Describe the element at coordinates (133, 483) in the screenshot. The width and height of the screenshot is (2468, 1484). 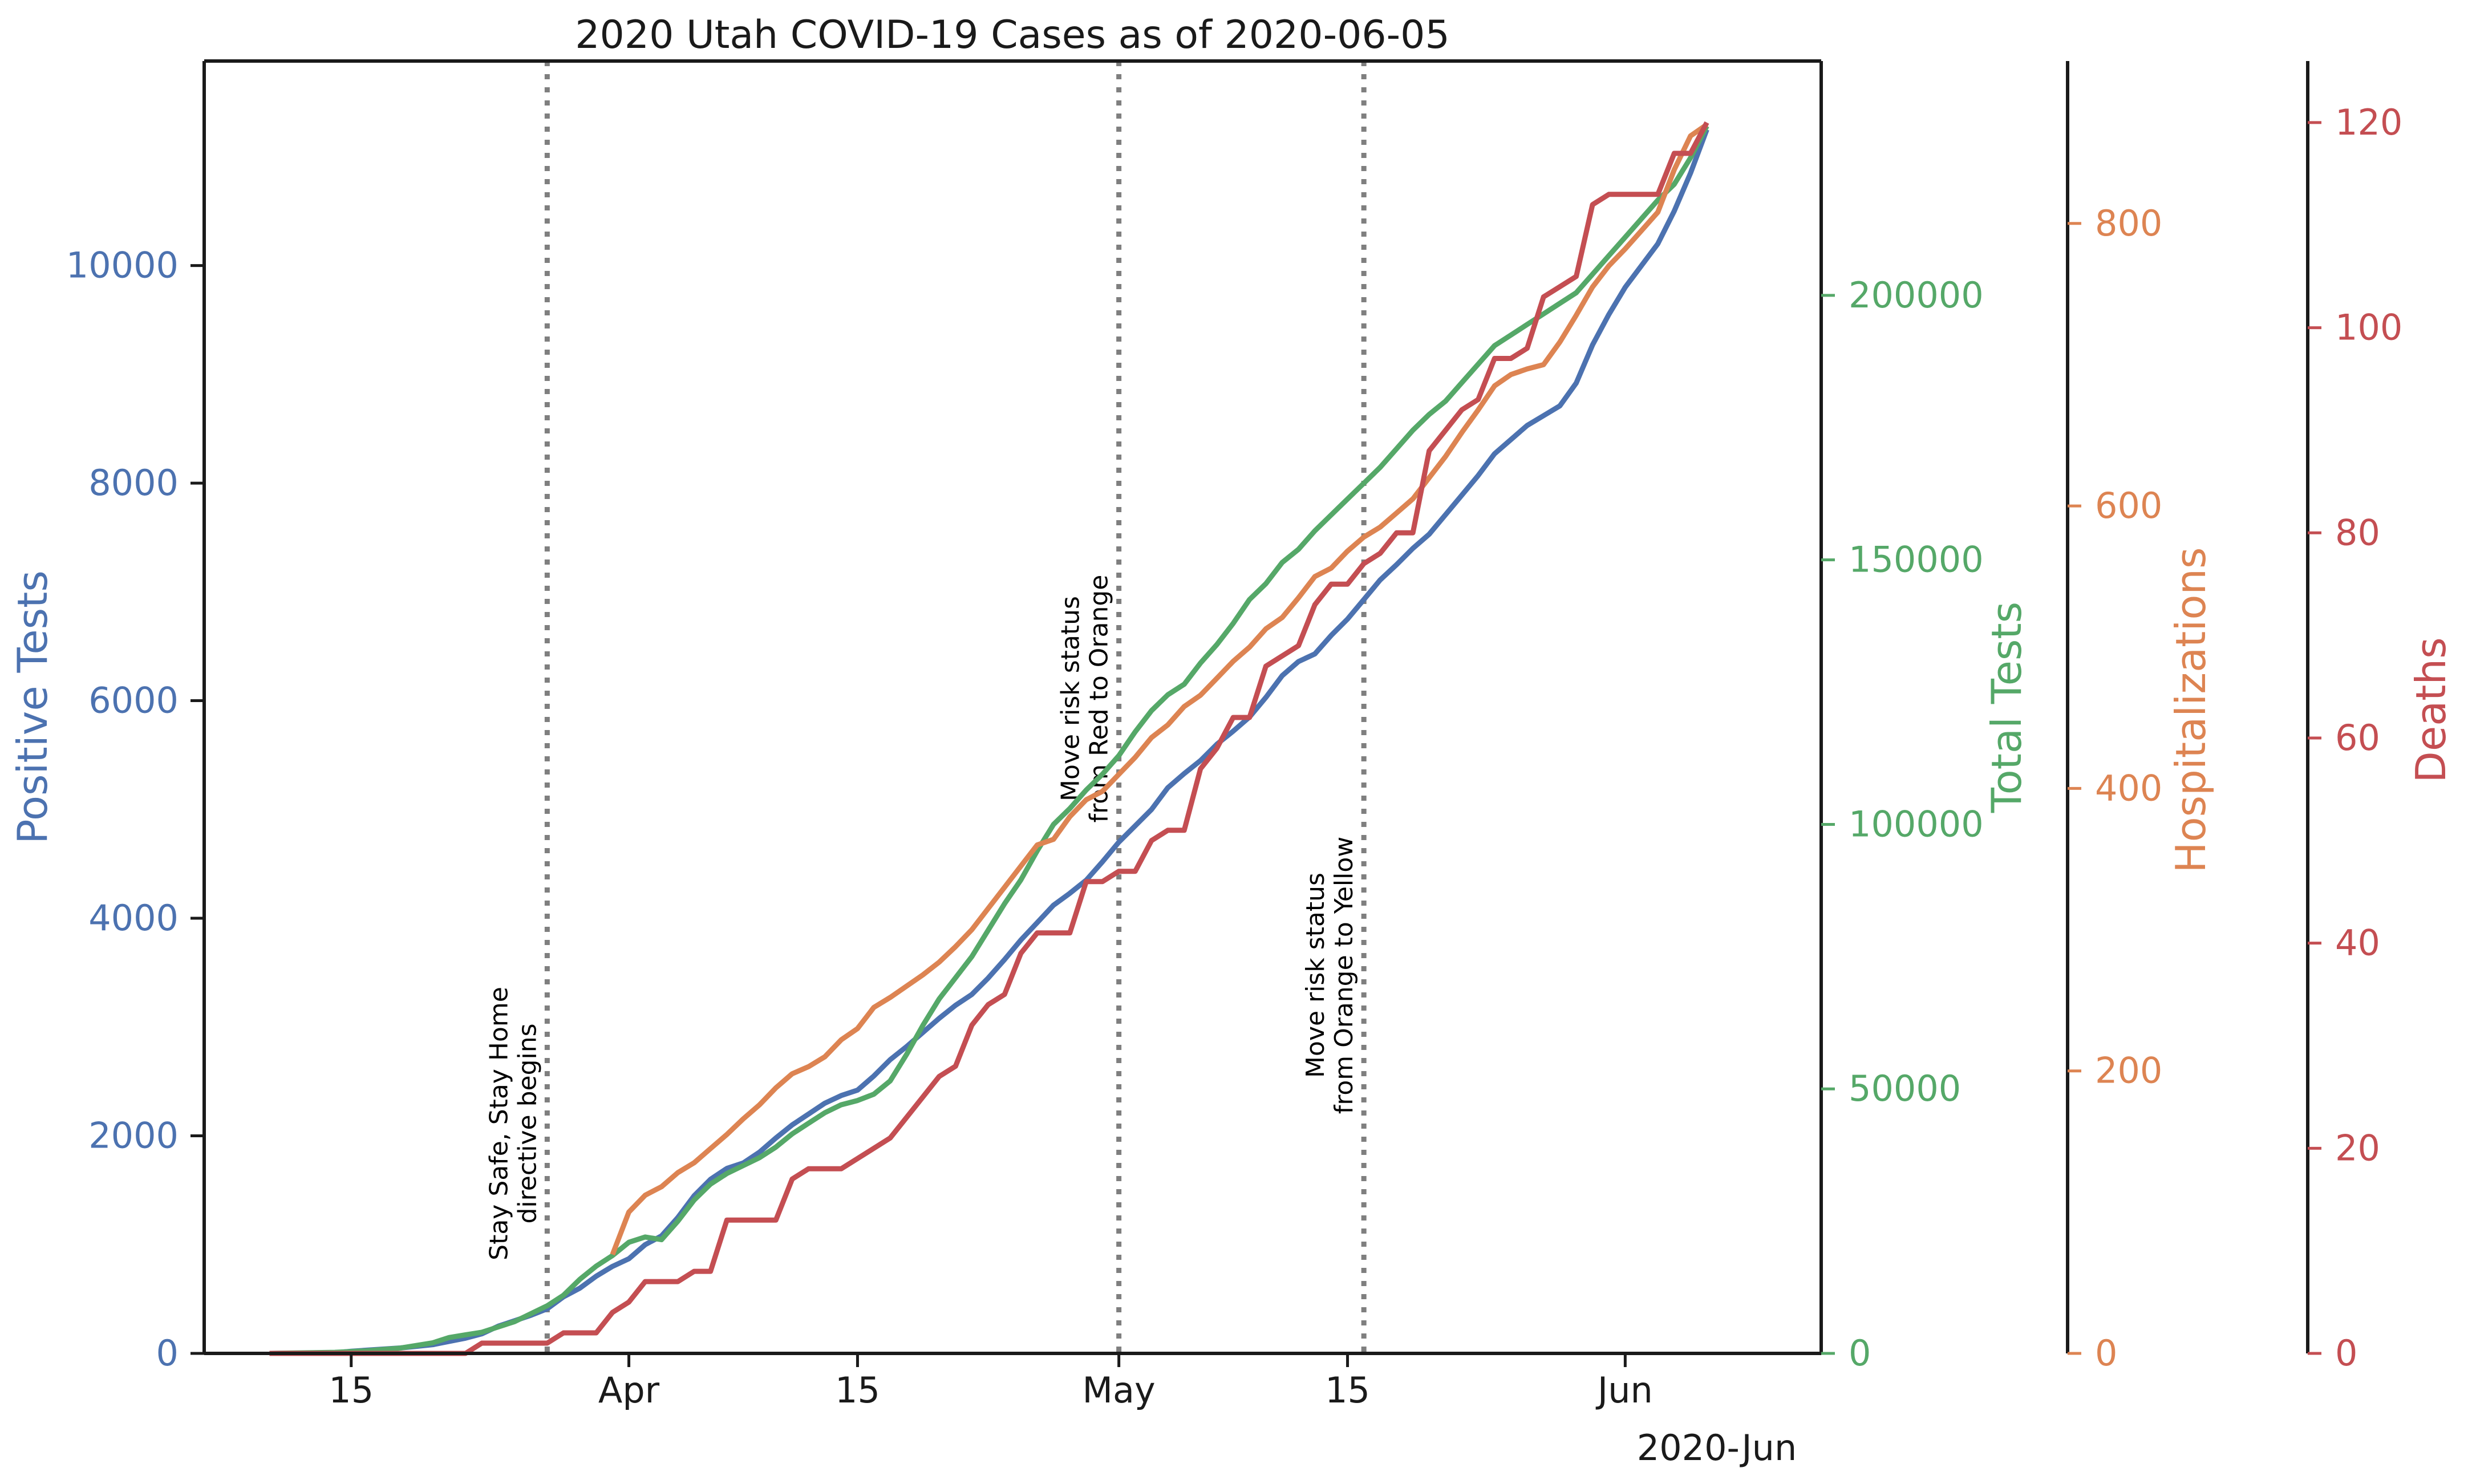
I see `y-tick-label-positive: 8000` at that location.